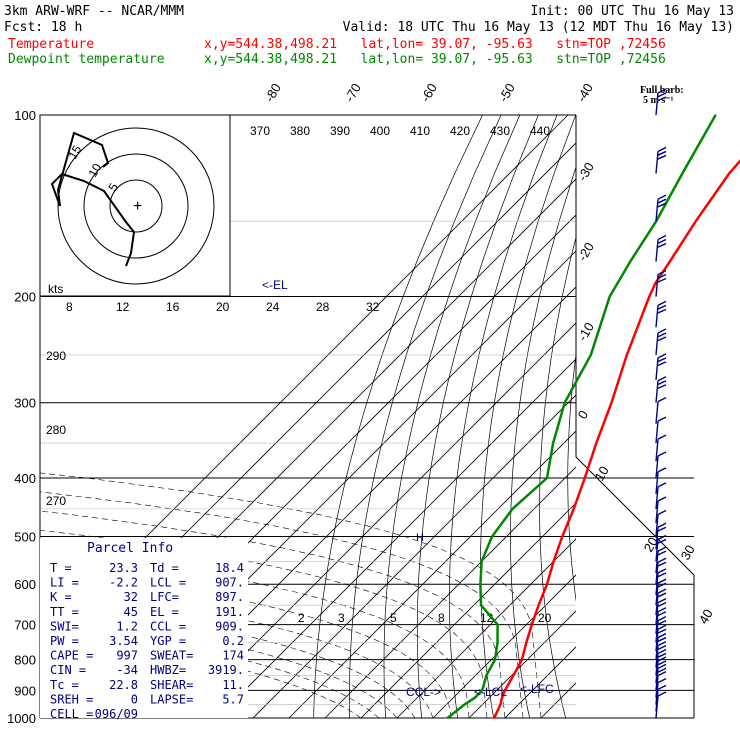 This screenshot has width=740, height=740. I want to click on parcel-info-cell: CCL =, so click(168, 626).